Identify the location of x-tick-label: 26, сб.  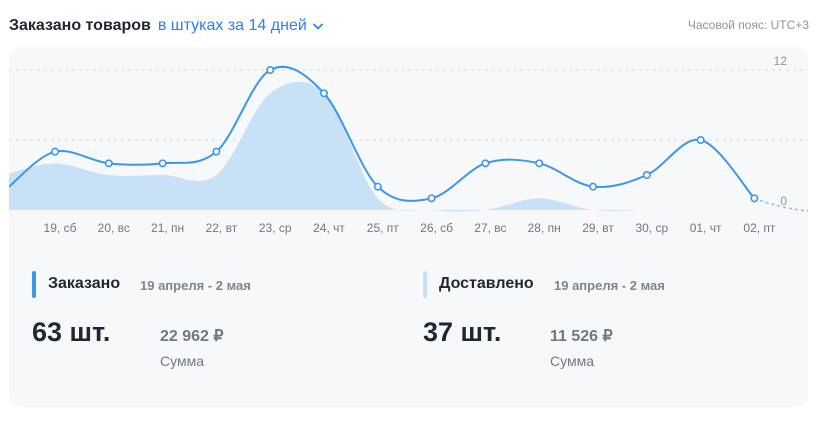
(436, 228).